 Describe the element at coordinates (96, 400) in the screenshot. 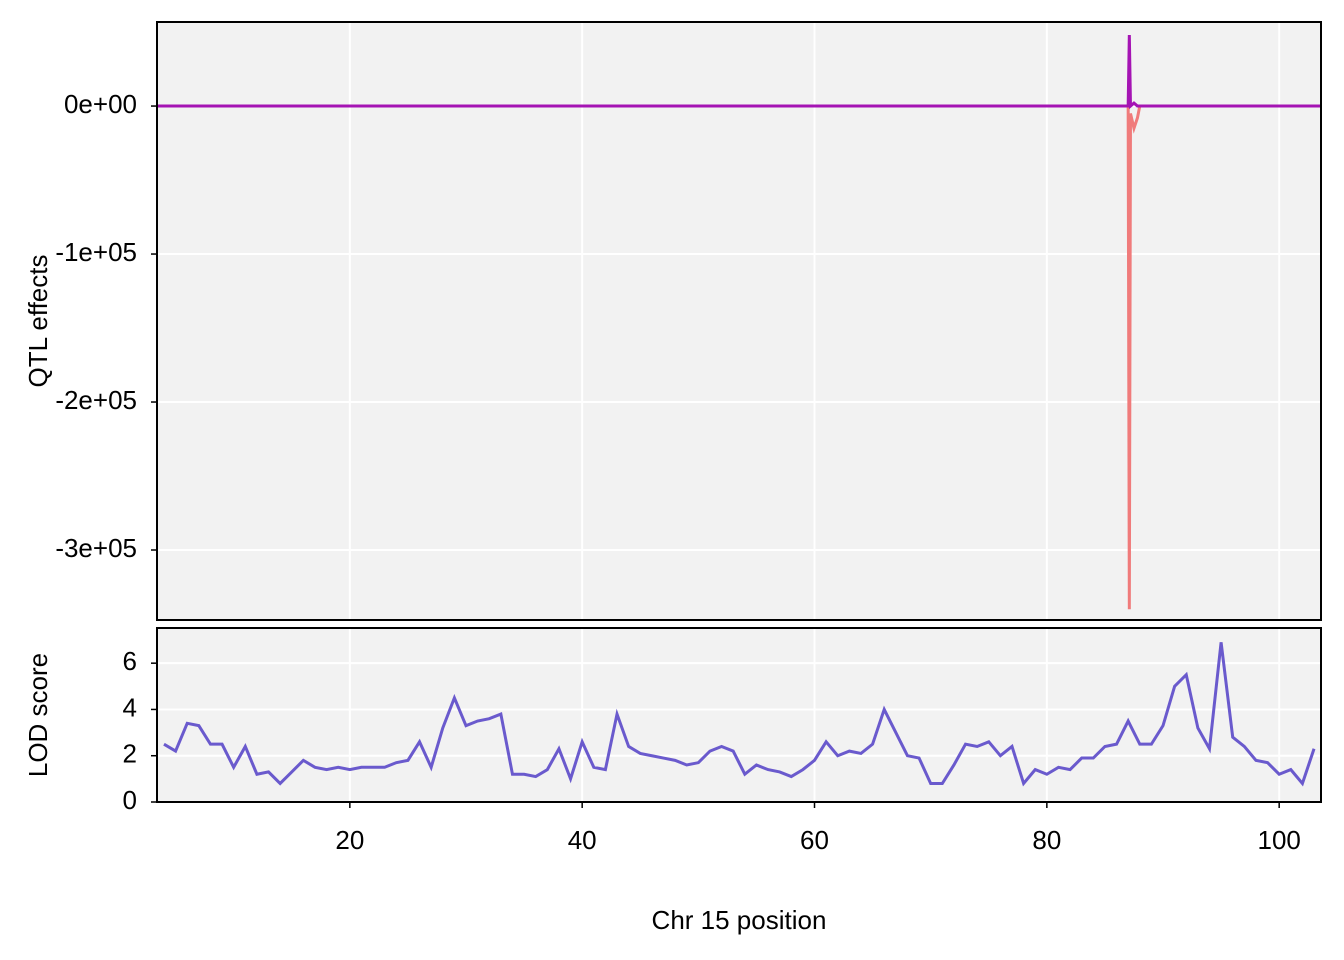

I see `y-tick-label: -2e+05` at that location.